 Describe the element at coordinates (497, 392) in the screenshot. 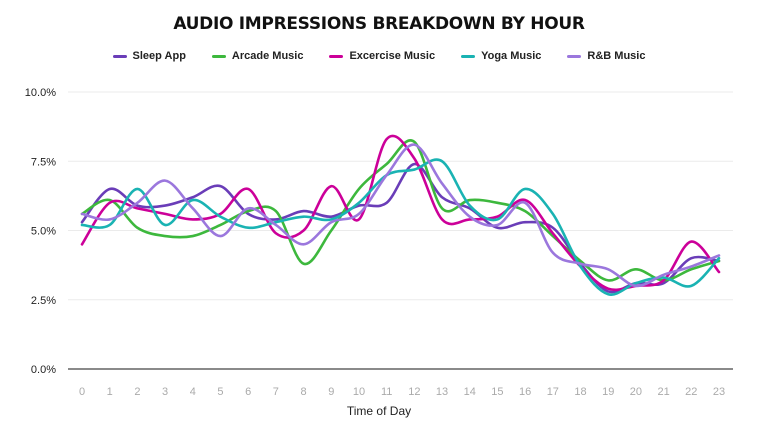

I see `x-tick-label: 15` at that location.